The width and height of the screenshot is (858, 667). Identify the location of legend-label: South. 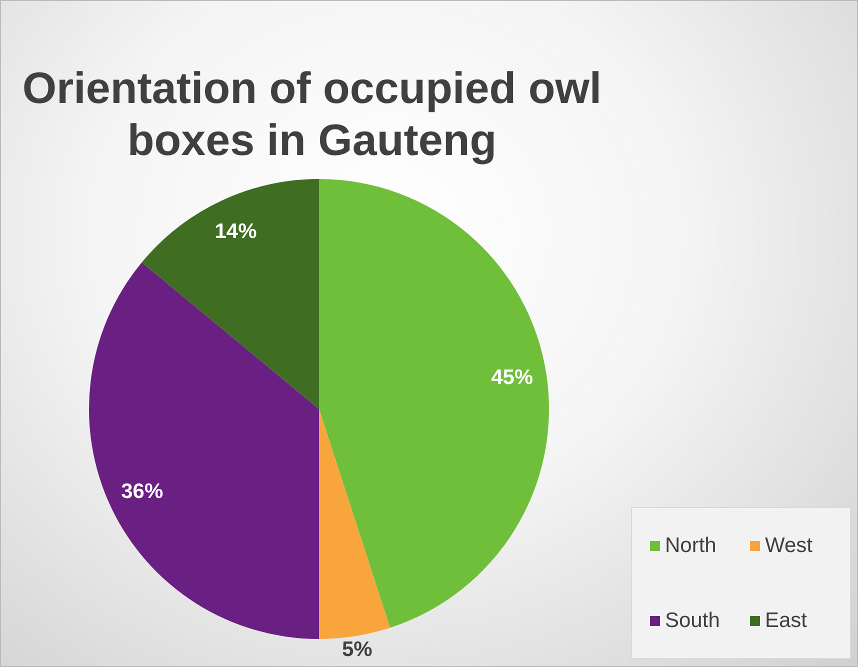
(692, 620).